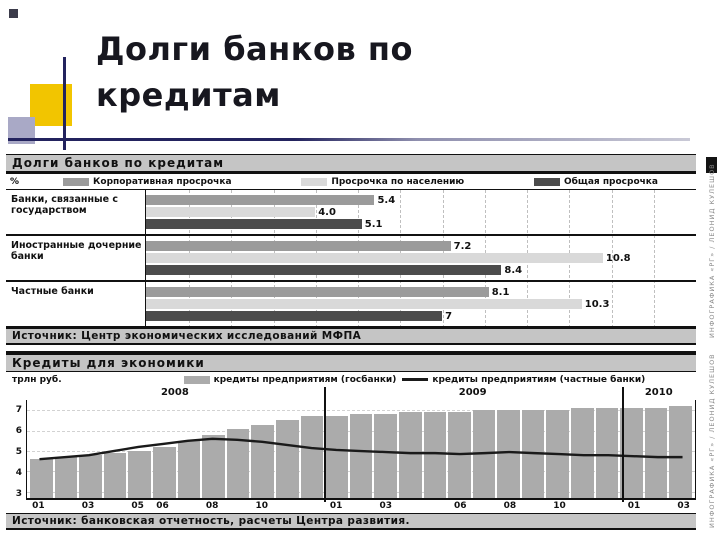  I want to click on bar-row: 4.0, so click(421, 212).